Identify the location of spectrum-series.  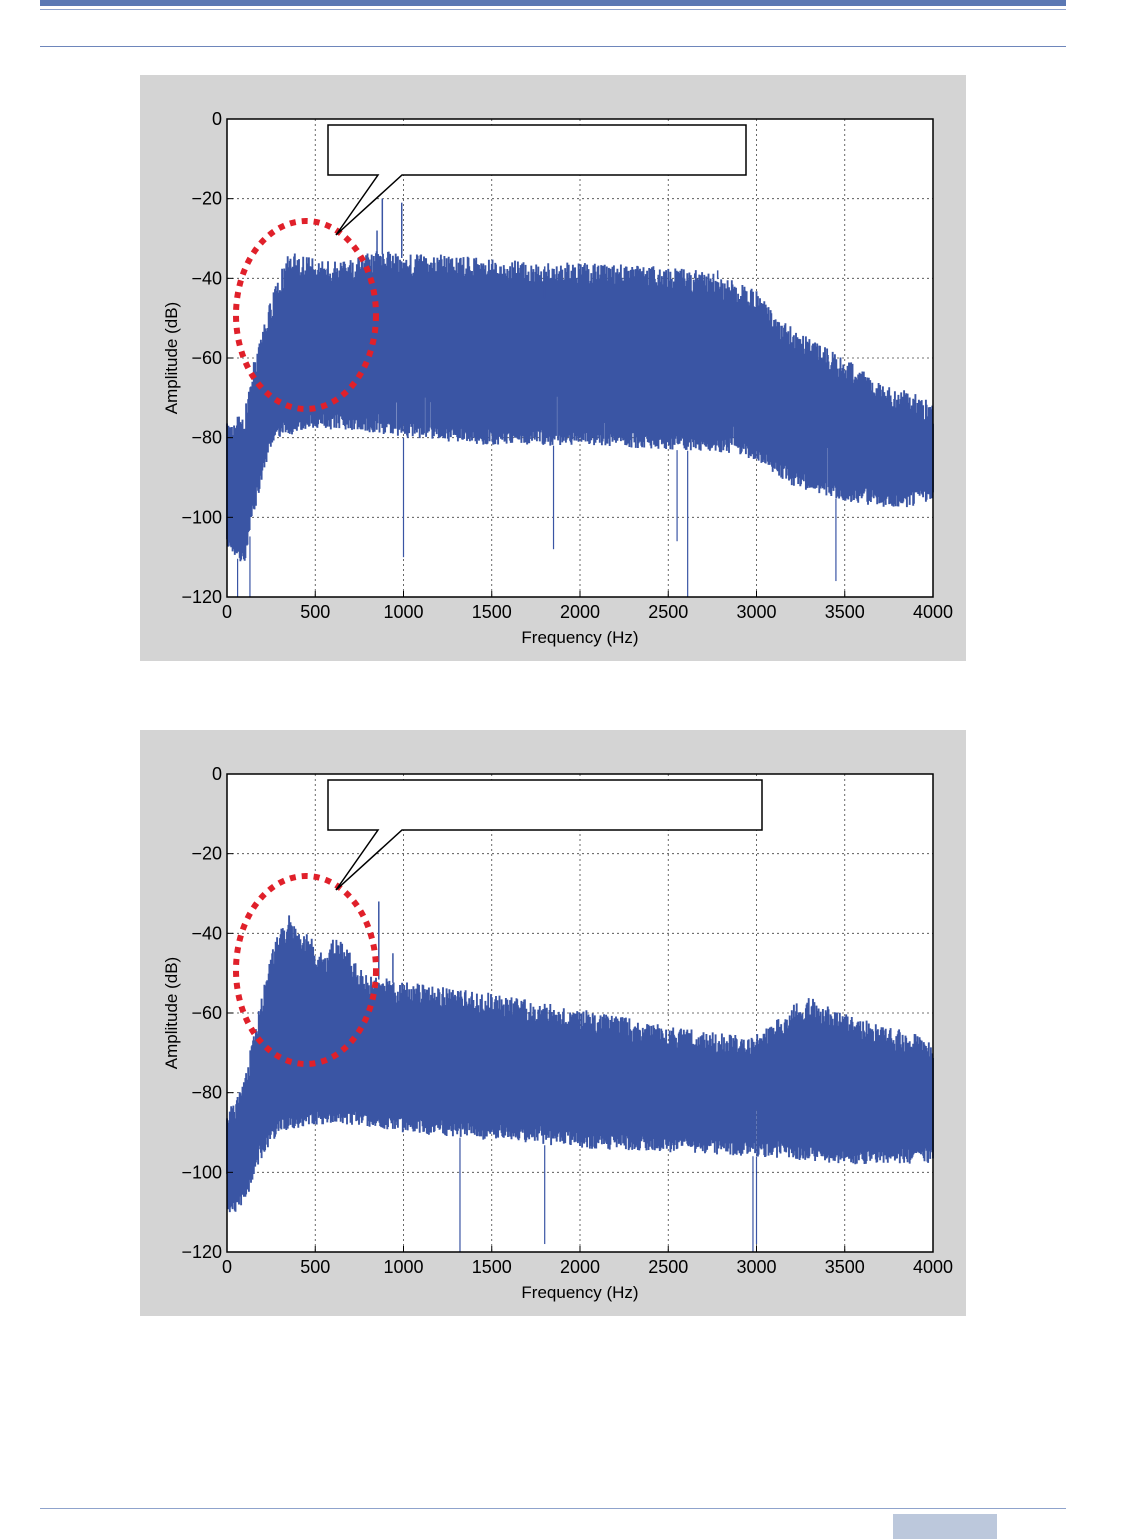
(580, 1076).